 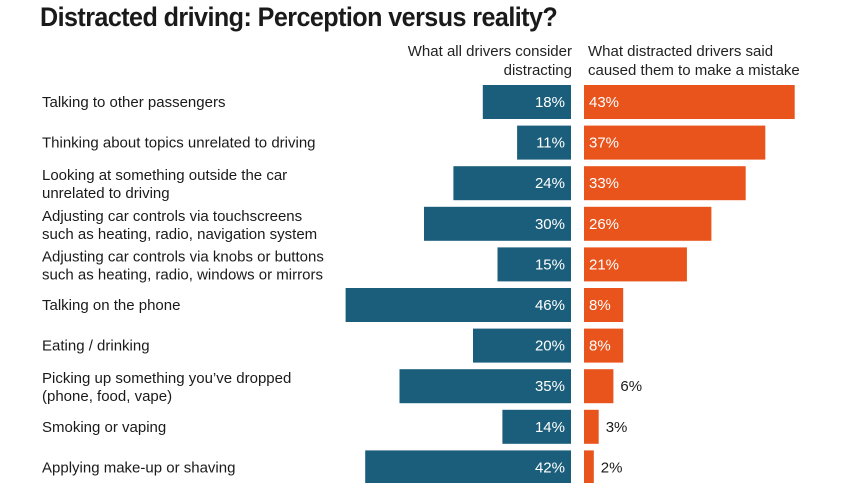 What do you see at coordinates (550, 143) in the screenshot?
I see `value-label-all-drivers: 11%` at bounding box center [550, 143].